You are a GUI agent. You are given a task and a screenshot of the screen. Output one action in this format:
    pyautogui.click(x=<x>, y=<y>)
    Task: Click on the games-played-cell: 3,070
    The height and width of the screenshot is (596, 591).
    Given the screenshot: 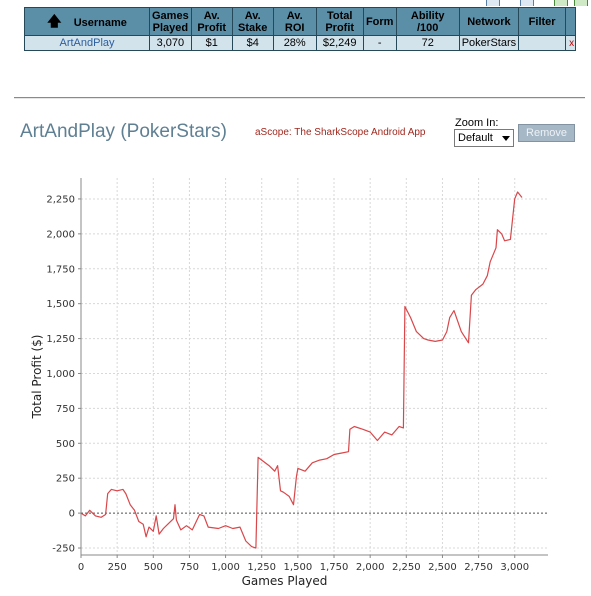 What is the action you would take?
    pyautogui.click(x=170, y=43)
    